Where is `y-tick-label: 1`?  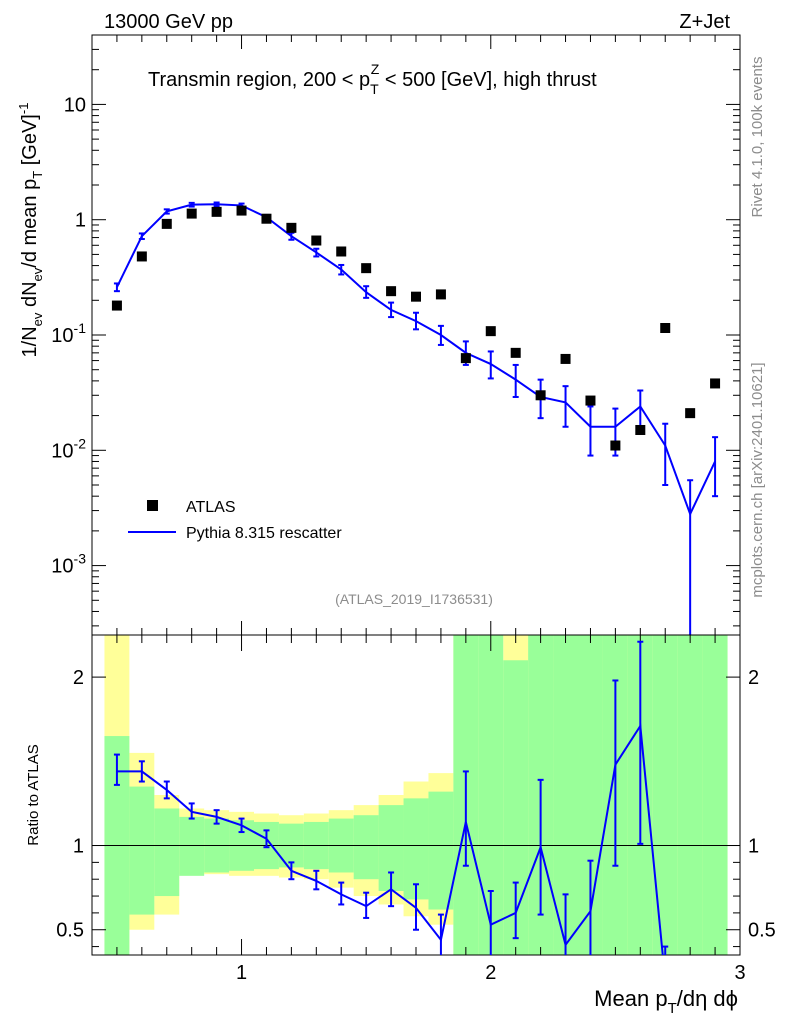
y-tick-label: 1 is located at coordinates (80, 221).